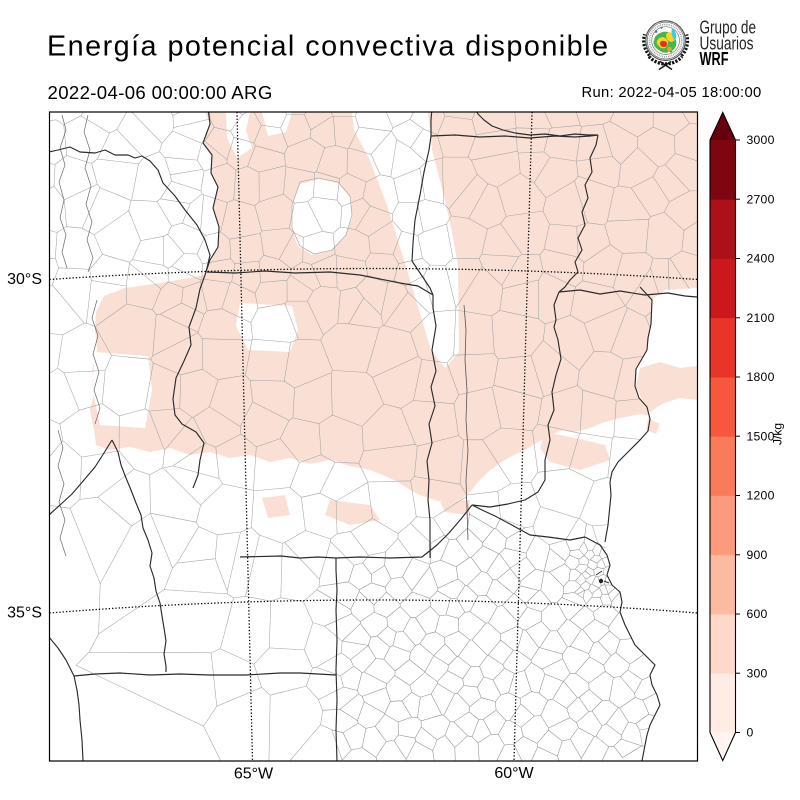 The height and width of the screenshot is (800, 800). I want to click on svg-text: 300, so click(757, 673).